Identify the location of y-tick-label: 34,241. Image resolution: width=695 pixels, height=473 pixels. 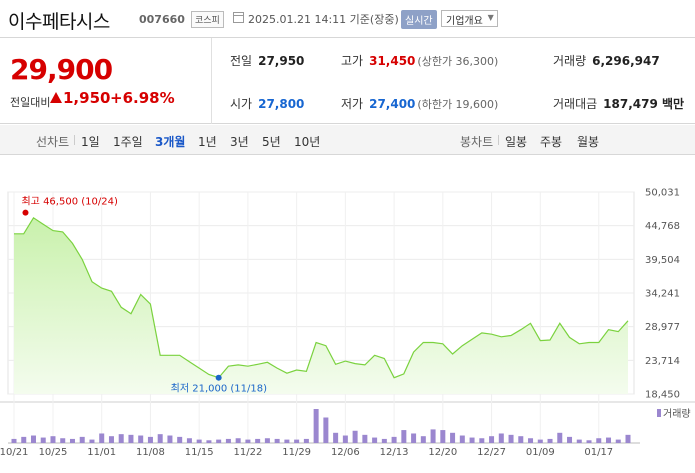
(662, 293).